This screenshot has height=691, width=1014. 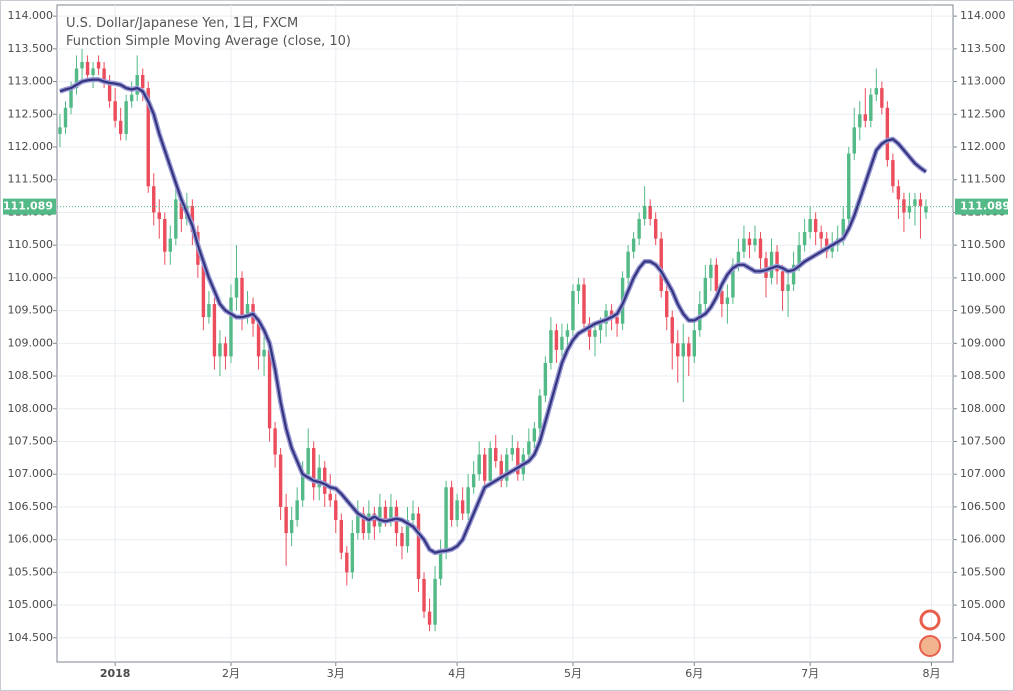 What do you see at coordinates (983, 146) in the screenshot?
I see `y-tick-label: 112.000` at bounding box center [983, 146].